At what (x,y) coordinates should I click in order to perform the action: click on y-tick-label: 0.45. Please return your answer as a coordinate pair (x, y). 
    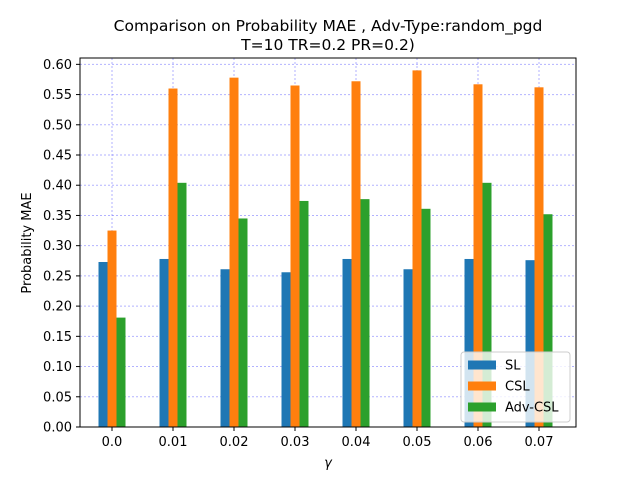
    Looking at the image, I should click on (57, 156).